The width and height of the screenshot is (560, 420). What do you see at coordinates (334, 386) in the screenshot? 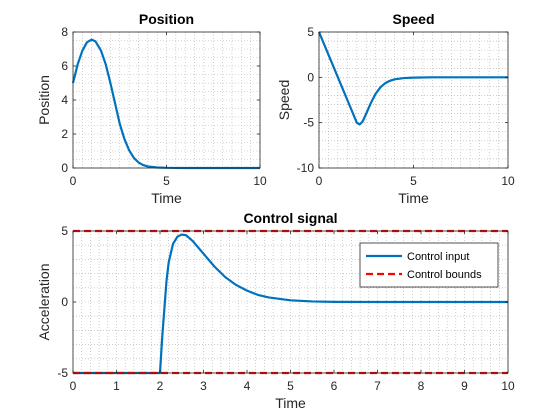
I see `x-tick-label: 6` at bounding box center [334, 386].